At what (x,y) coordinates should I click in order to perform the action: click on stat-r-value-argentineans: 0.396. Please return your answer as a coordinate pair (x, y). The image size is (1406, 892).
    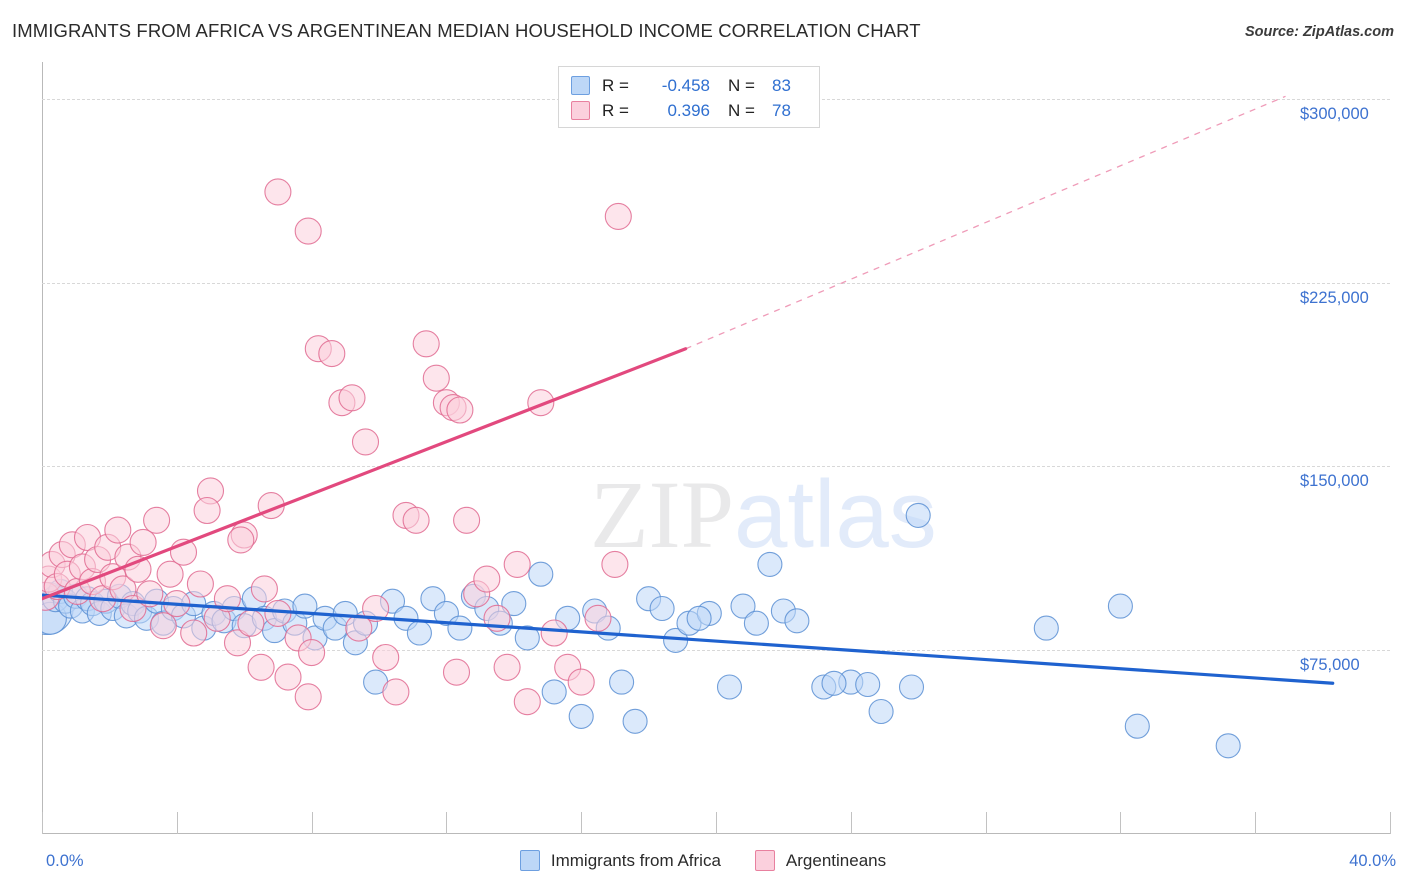
    Looking at the image, I should click on (688, 110).